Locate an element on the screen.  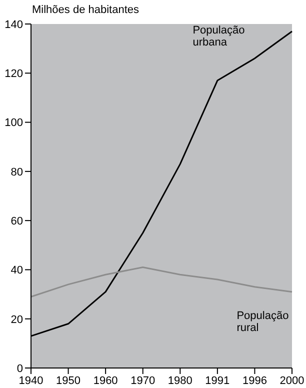
x-tick-label: 1950 is located at coordinates (68, 380).